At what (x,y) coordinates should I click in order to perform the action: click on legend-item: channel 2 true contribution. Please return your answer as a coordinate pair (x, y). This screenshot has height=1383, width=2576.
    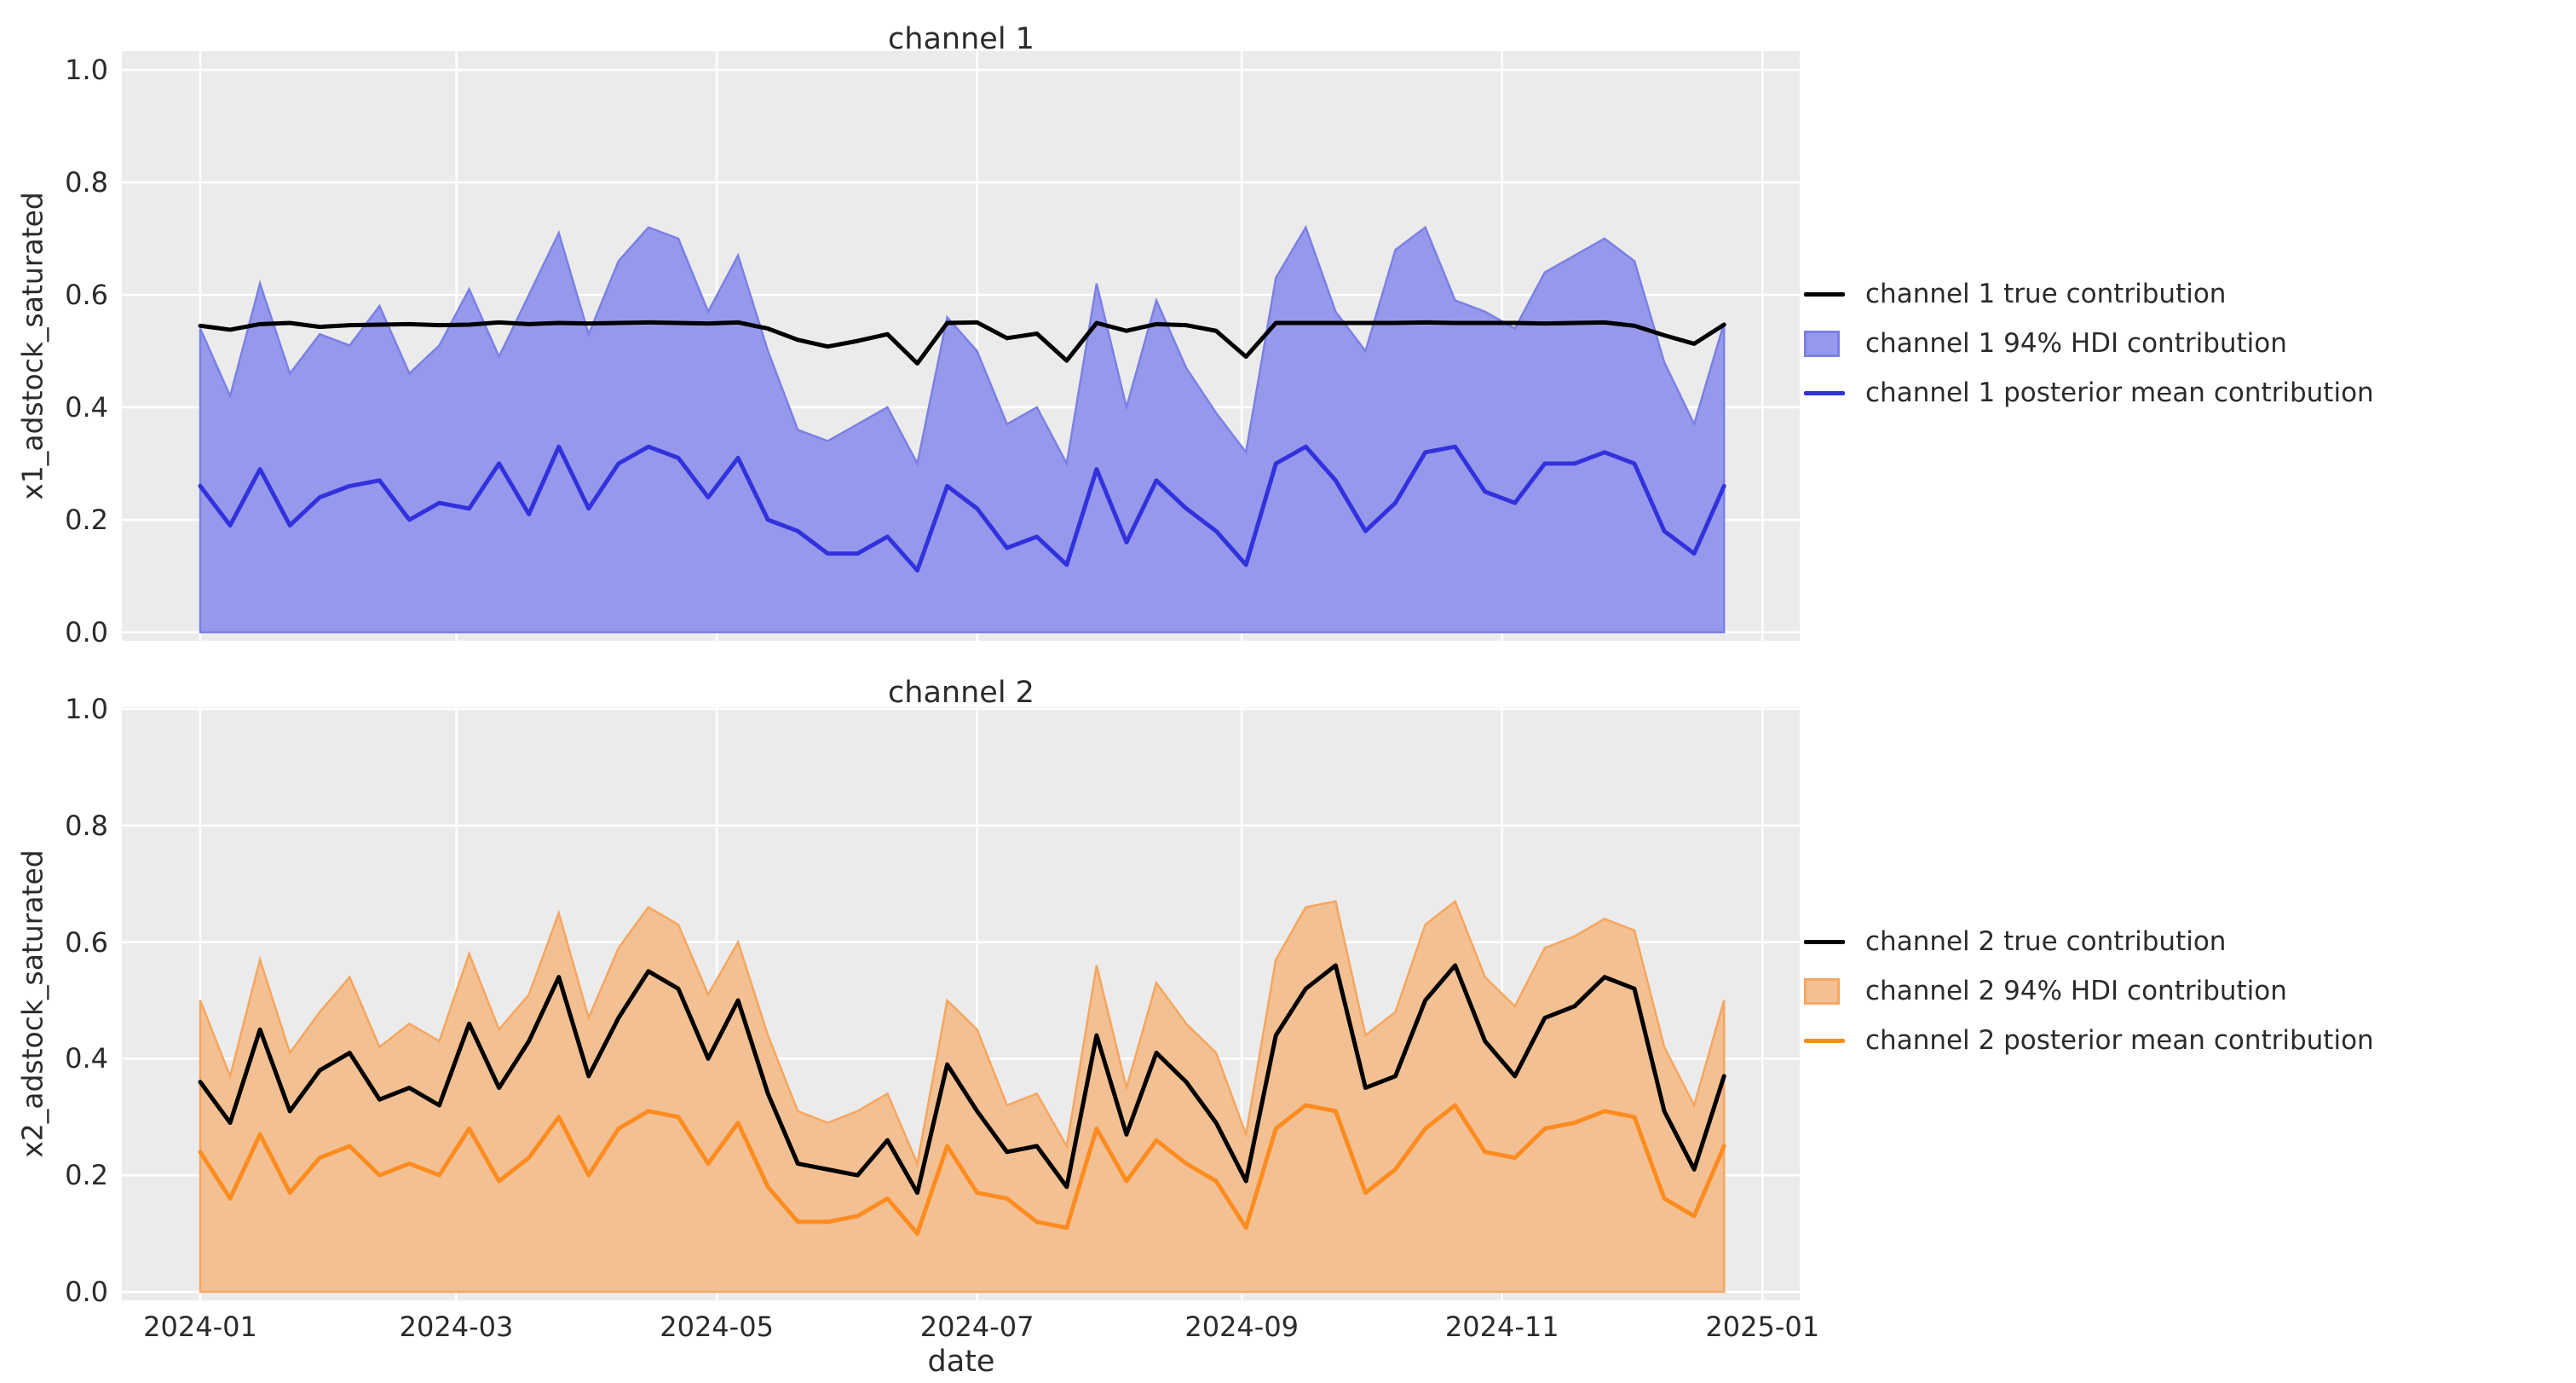
    Looking at the image, I should click on (2015, 941).